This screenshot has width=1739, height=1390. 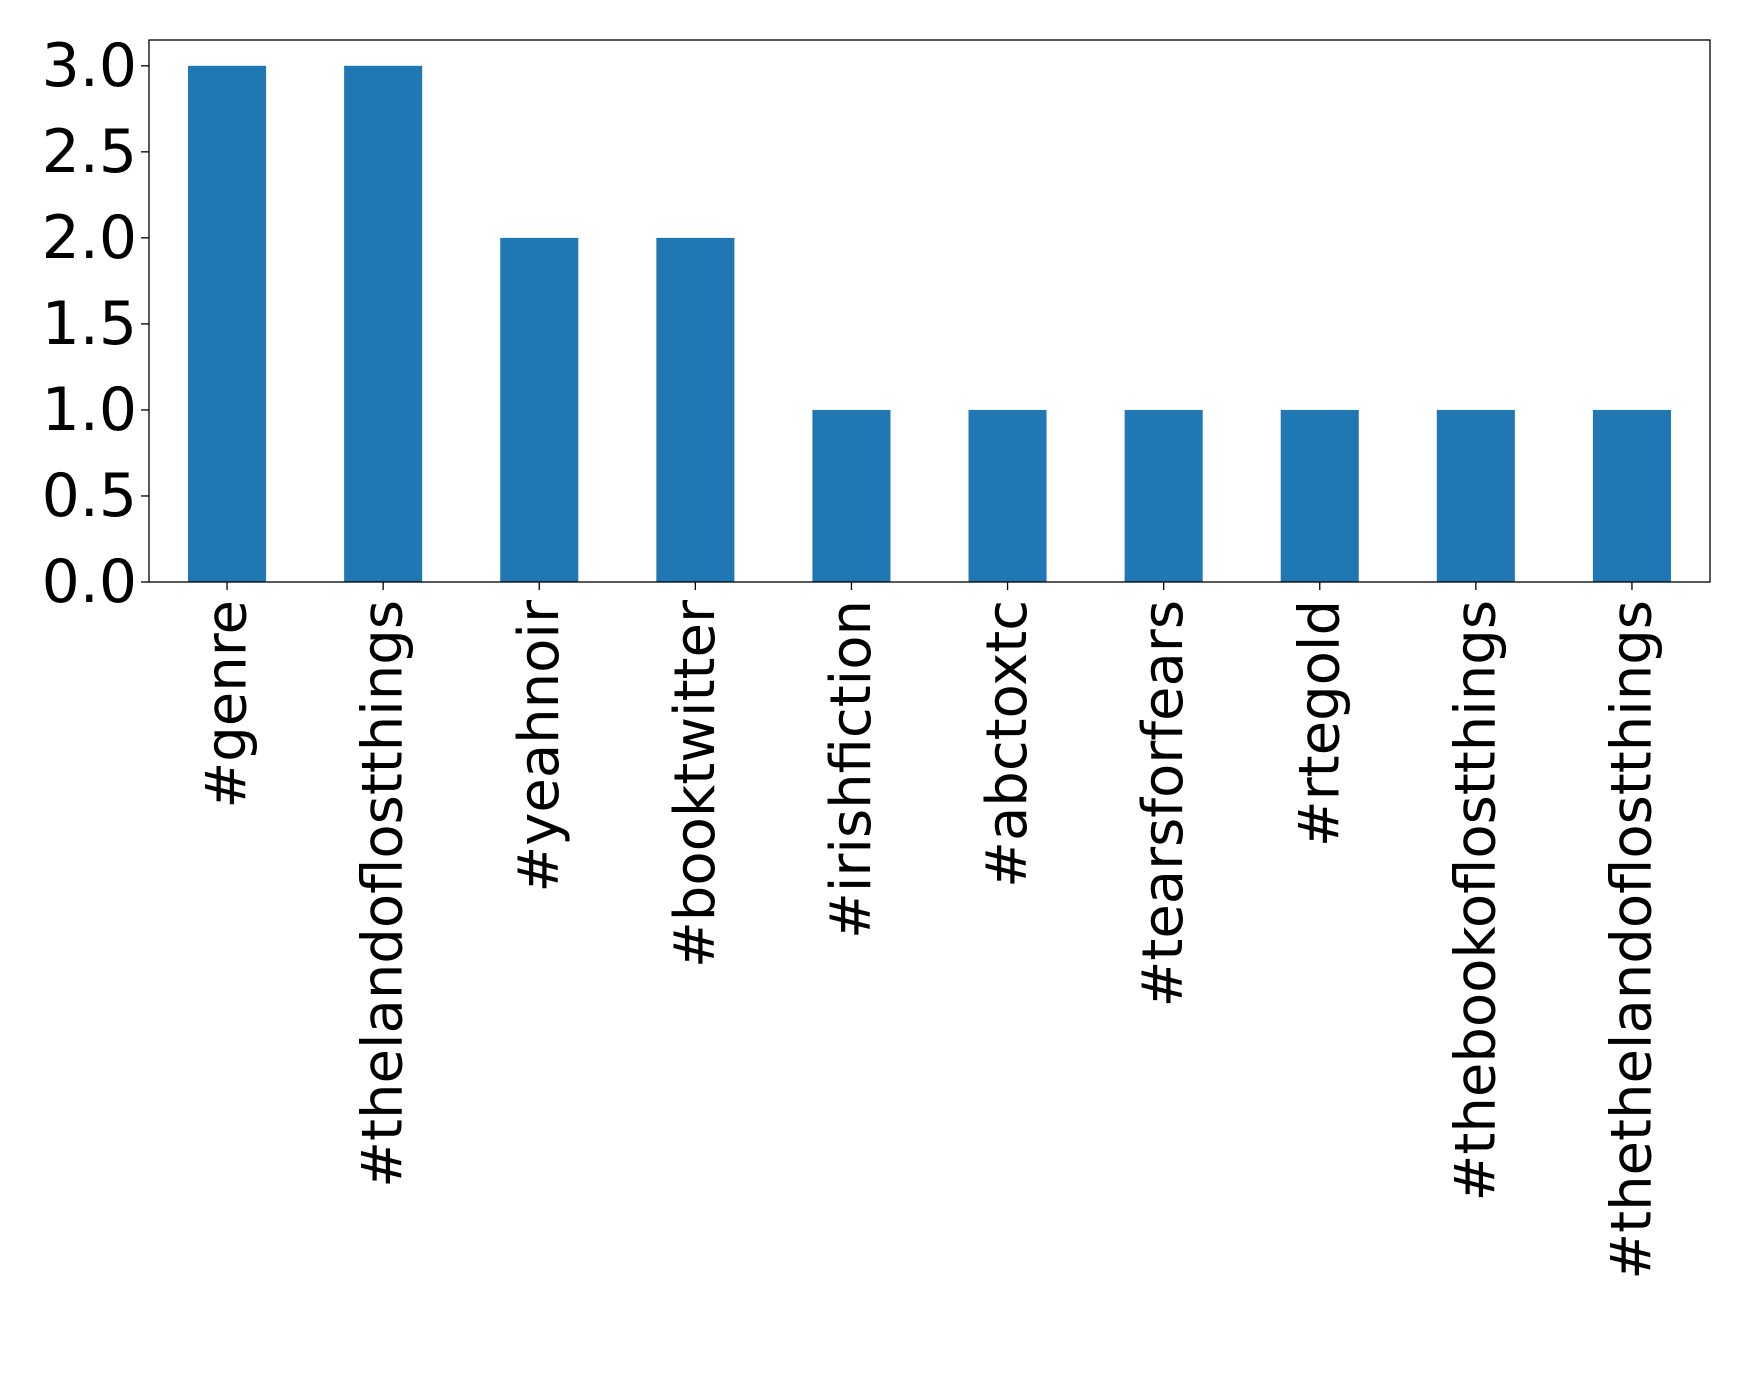 I want to click on y-tick-label: 1.5, so click(x=89, y=324).